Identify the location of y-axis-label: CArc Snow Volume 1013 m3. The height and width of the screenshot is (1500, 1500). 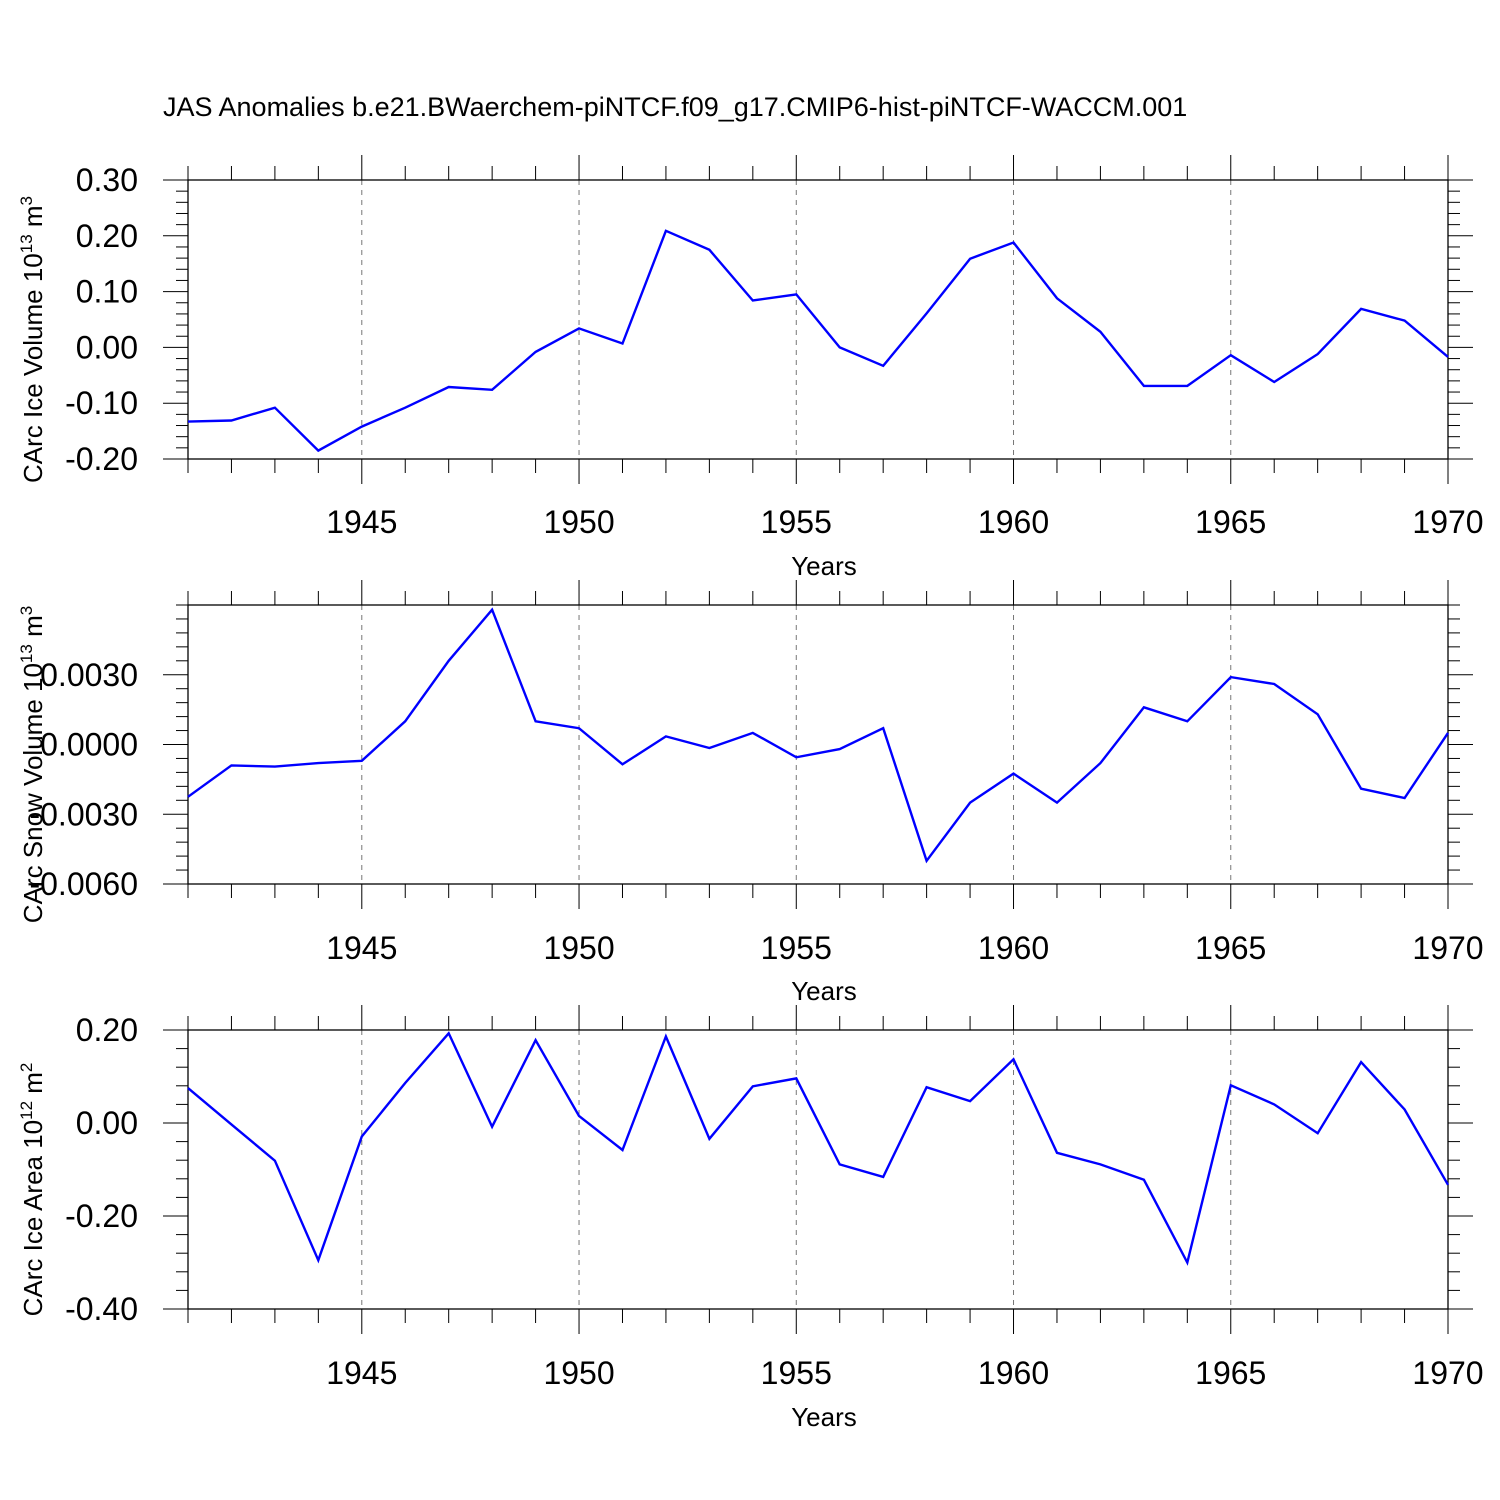
(32, 764).